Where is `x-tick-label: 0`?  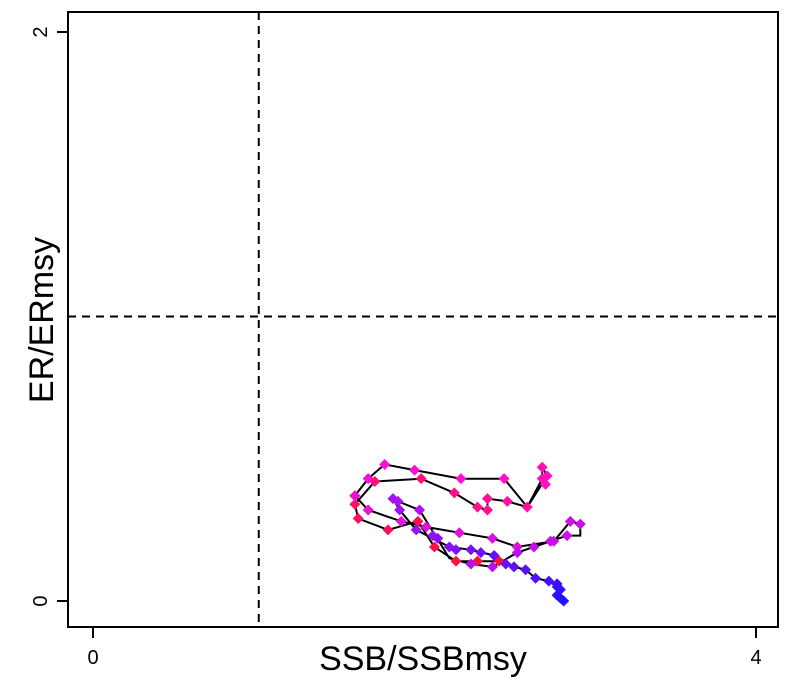 x-tick-label: 0 is located at coordinates (92, 658).